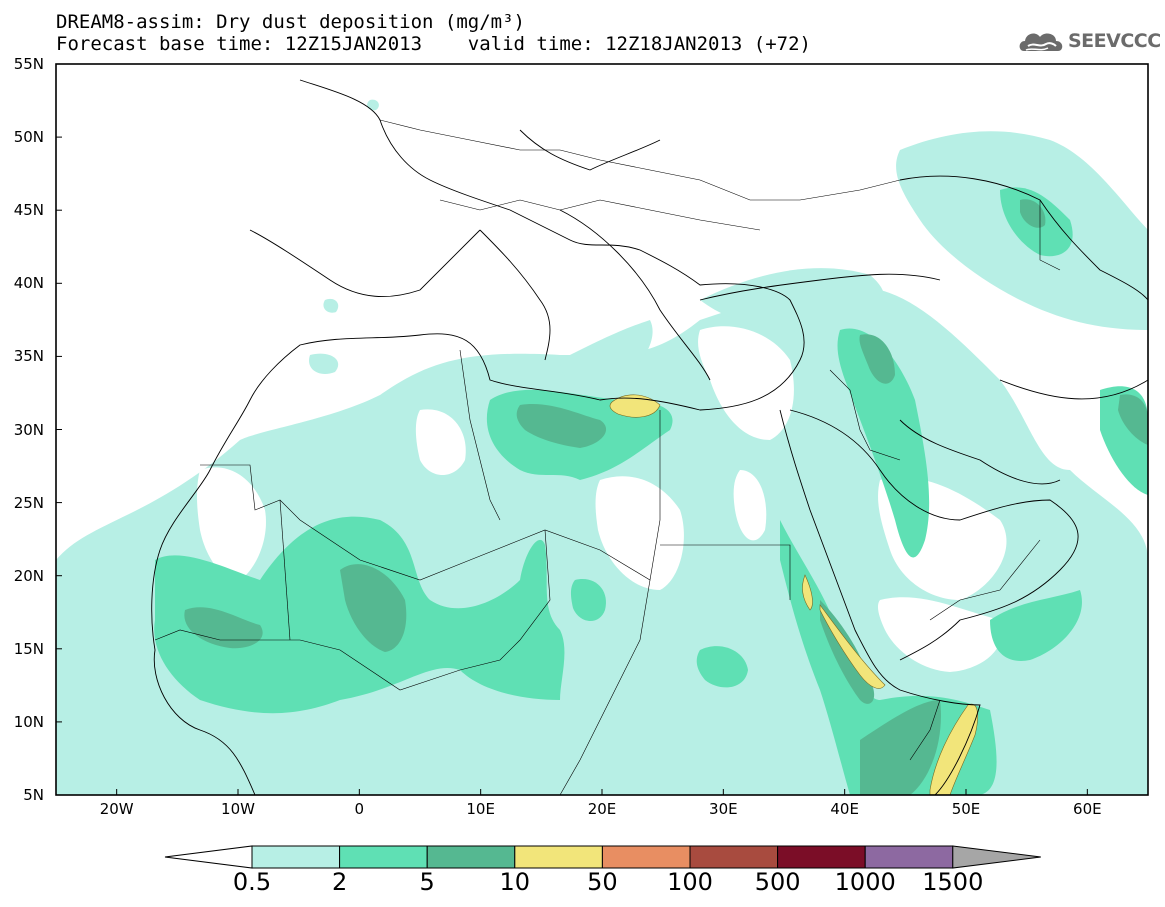 The height and width of the screenshot is (907, 1165). I want to click on colorbar-label: 1000, so click(865, 882).